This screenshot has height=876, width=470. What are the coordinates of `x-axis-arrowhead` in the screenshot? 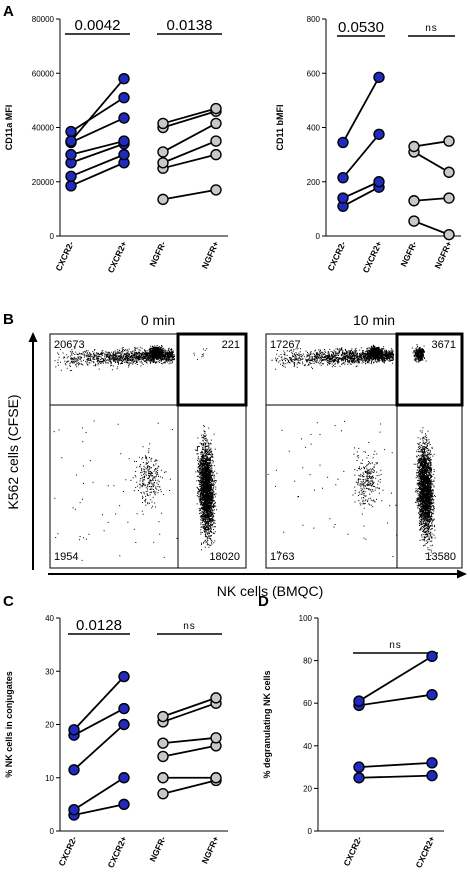 It's located at (462, 574).